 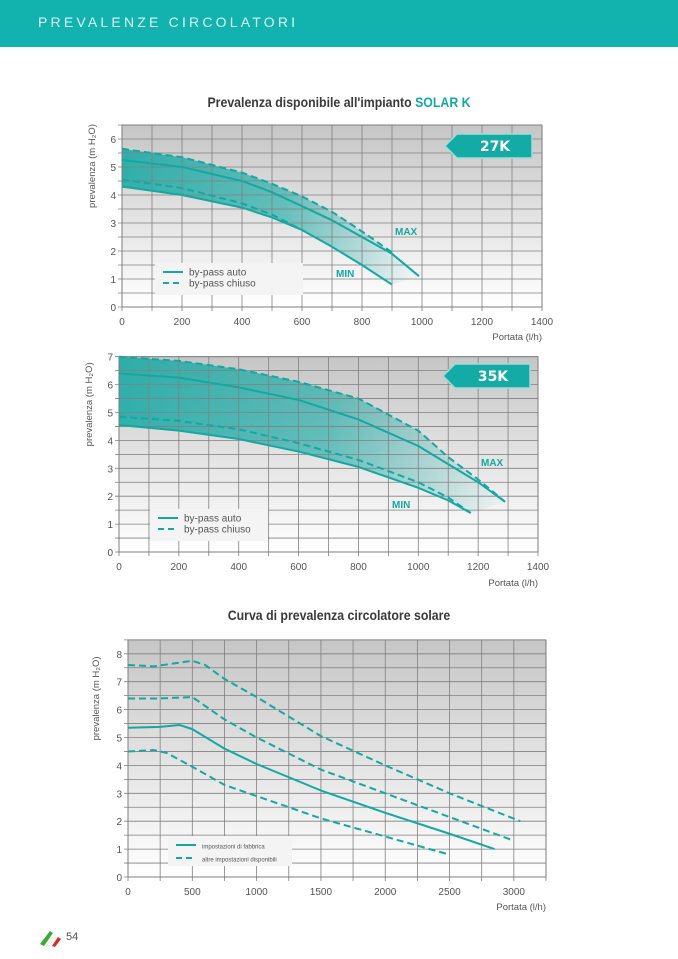 What do you see at coordinates (385, 892) in the screenshot?
I see `x-tick-label: 2000` at bounding box center [385, 892].